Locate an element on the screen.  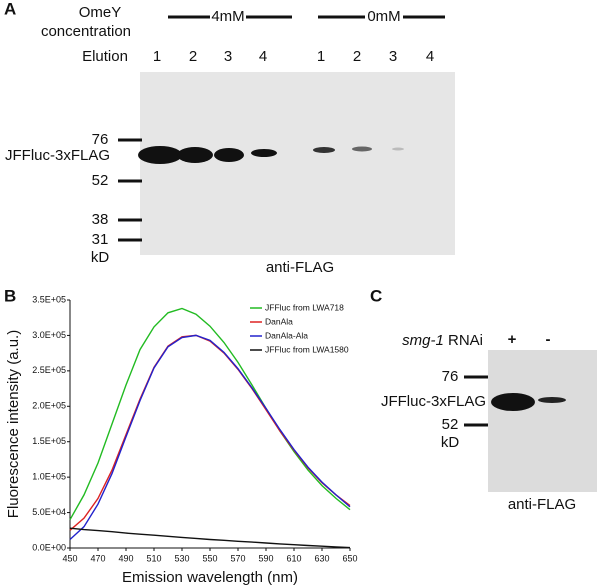
legend-label: JFFluc from LWA1580 is located at coordinates (307, 349).